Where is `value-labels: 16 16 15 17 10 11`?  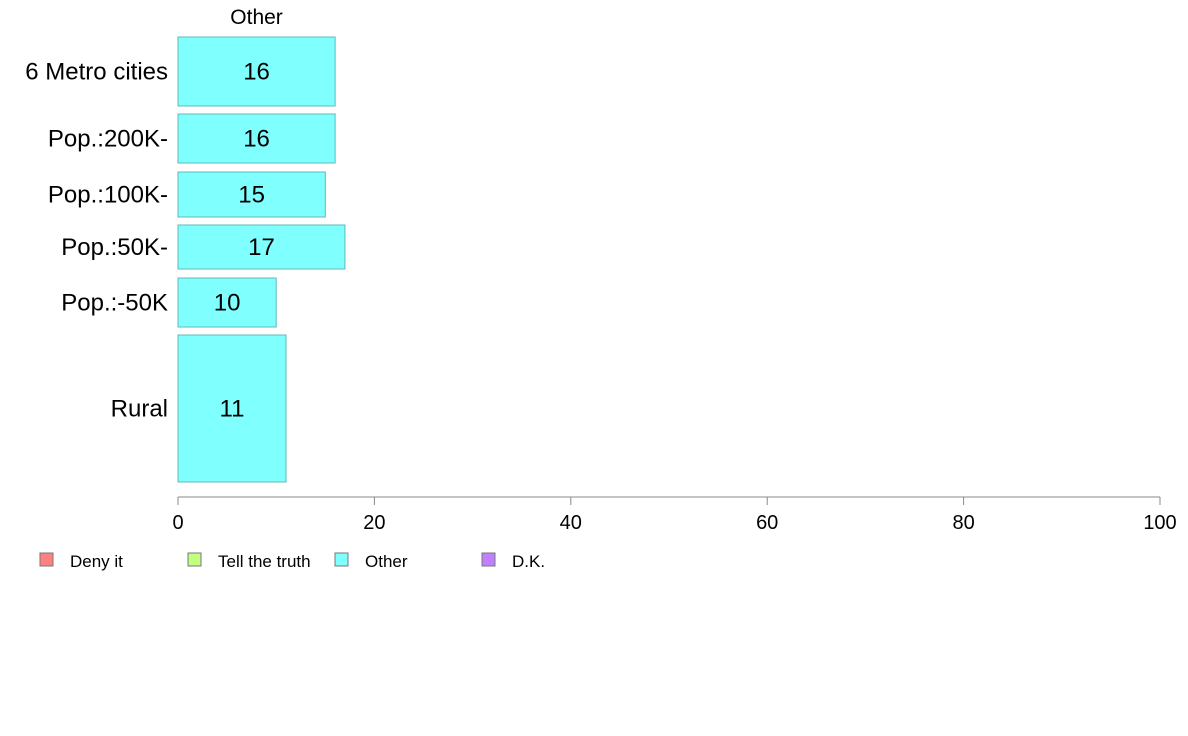 value-labels: 16 16 15 17 10 11 is located at coordinates (244, 241).